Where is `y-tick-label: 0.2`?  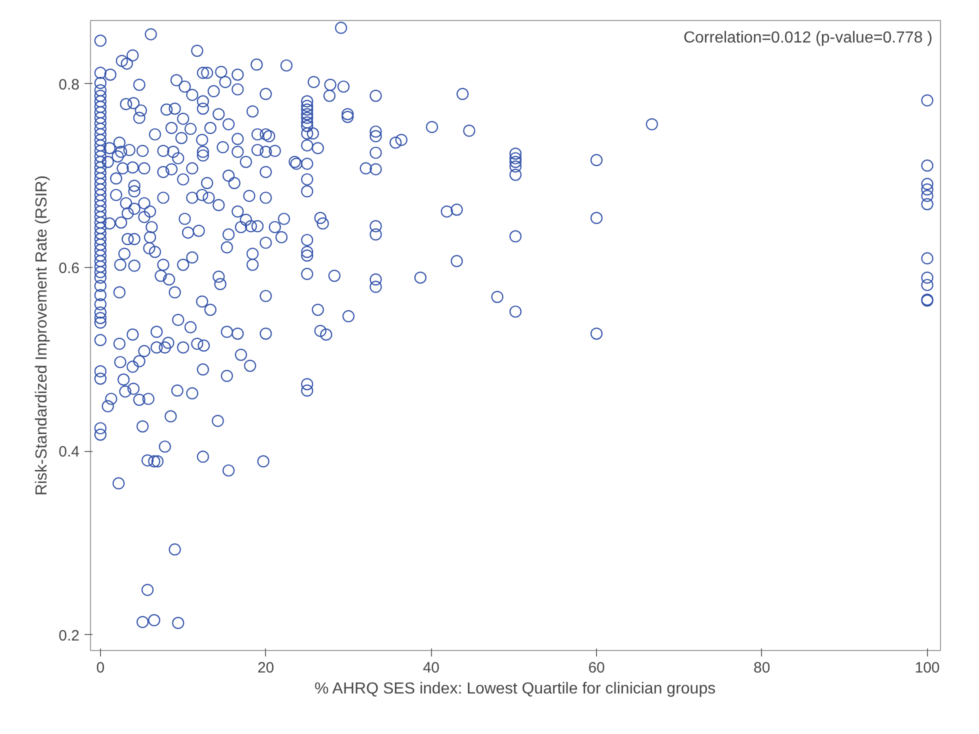
y-tick-label: 0.2 is located at coordinates (69, 635).